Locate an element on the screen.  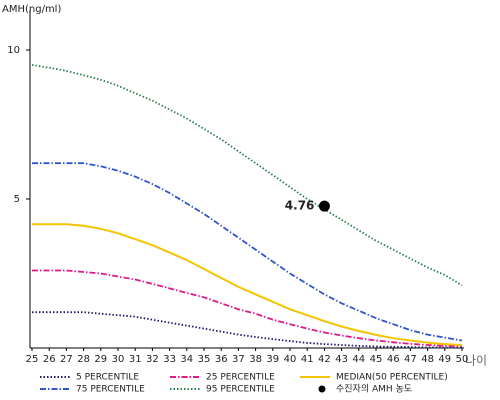
x-tick-label: 49 is located at coordinates (444, 359).